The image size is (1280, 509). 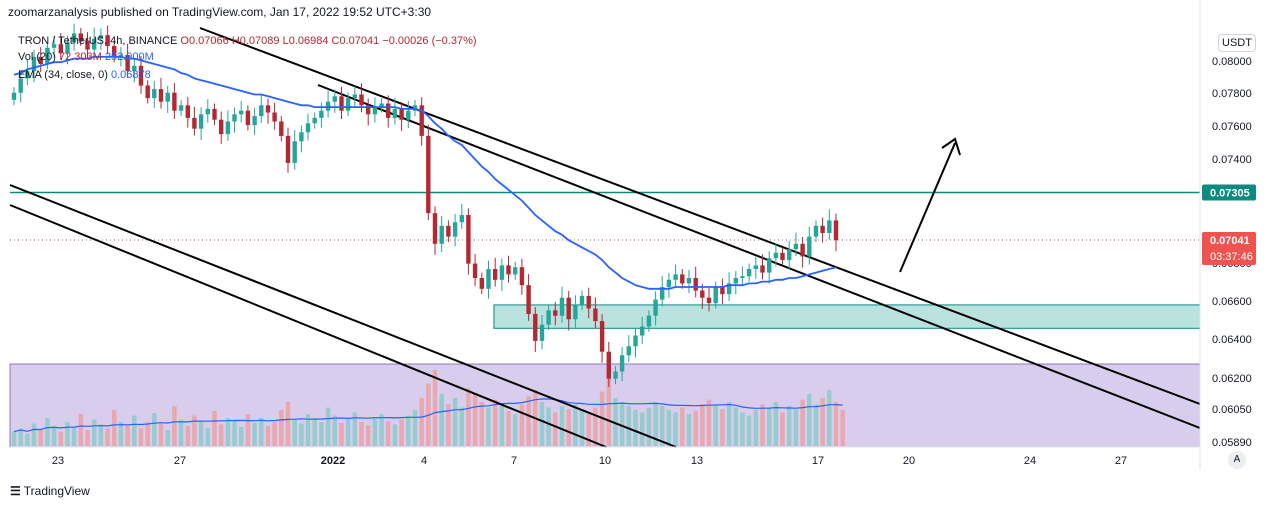 I want to click on tradingview-brand: ☰ TradingView, so click(x=50, y=491).